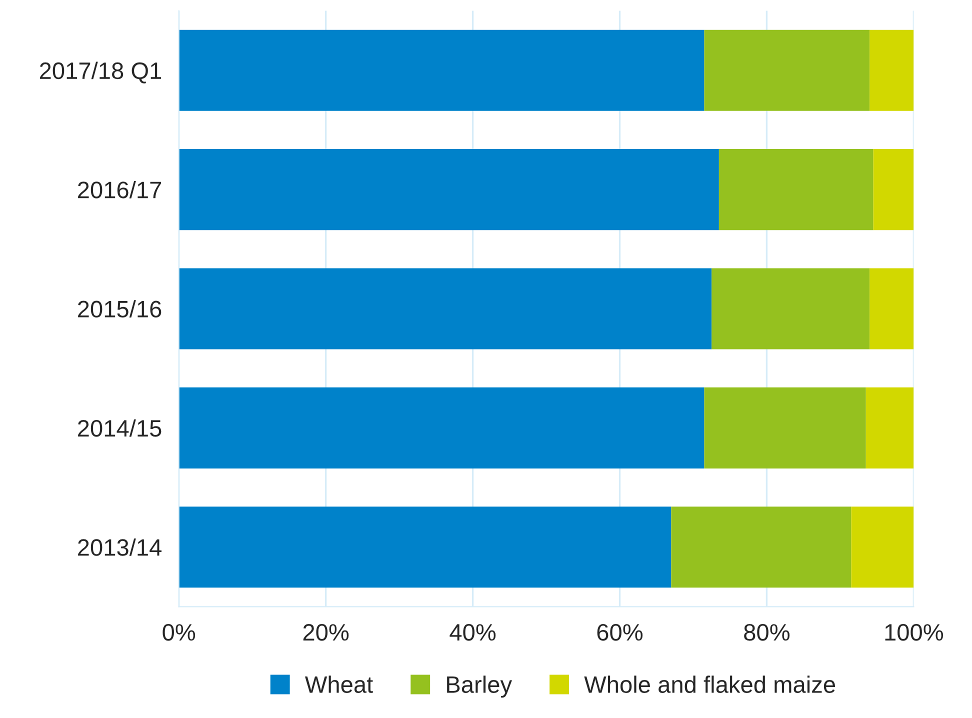  I want to click on y-tick-label: 2016/17, so click(120, 189).